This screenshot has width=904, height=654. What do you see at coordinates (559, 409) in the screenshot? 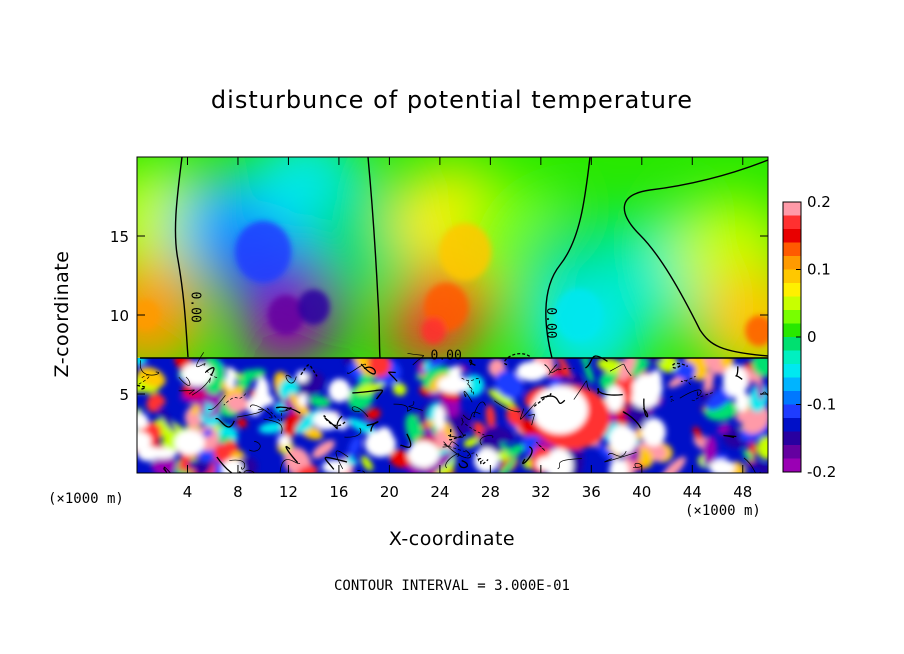
I see `lower-white-region` at bounding box center [559, 409].